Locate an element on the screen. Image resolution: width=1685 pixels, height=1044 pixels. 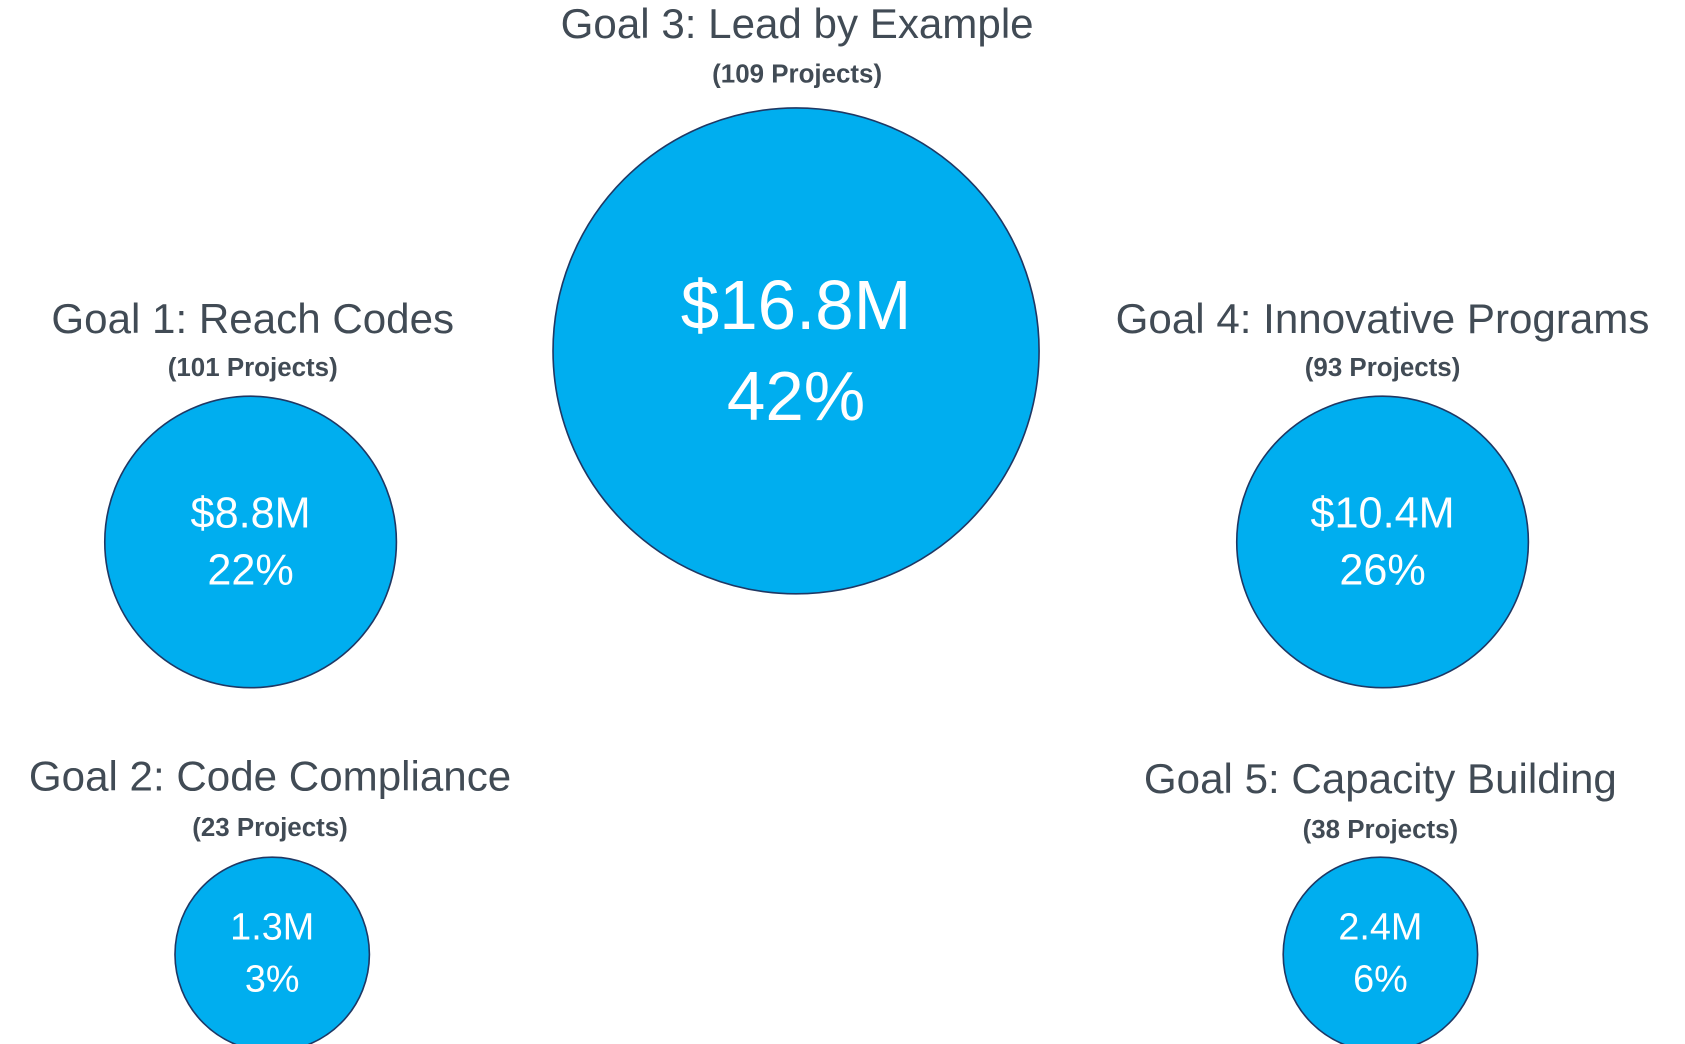
goal-title: Goal 5: Capacity Building is located at coordinates (1380, 778).